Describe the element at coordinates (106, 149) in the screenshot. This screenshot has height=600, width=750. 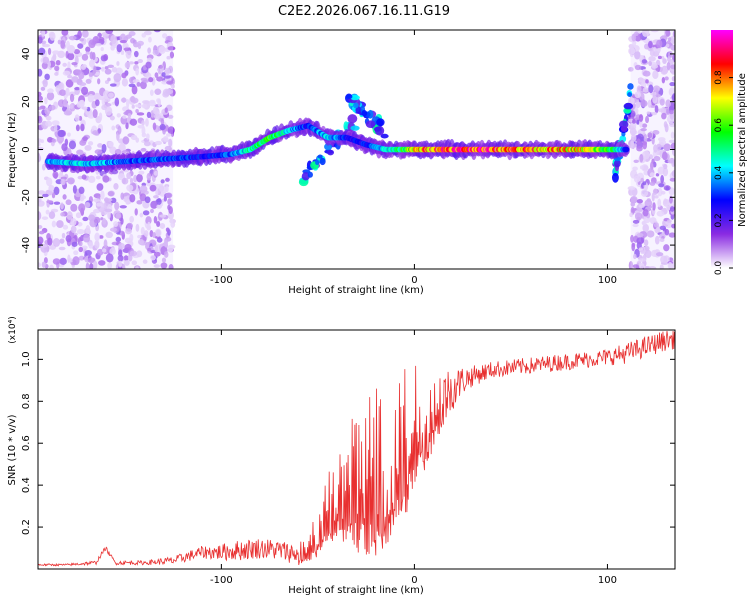
I see `noise-wash` at that location.